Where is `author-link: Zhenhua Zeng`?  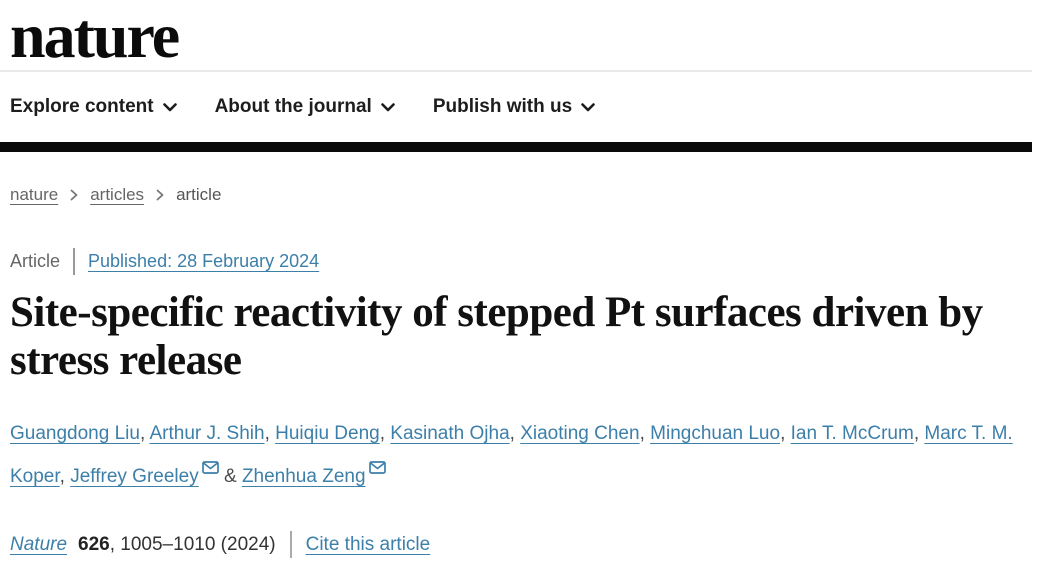 author-link: Zhenhua Zeng is located at coordinates (303, 476).